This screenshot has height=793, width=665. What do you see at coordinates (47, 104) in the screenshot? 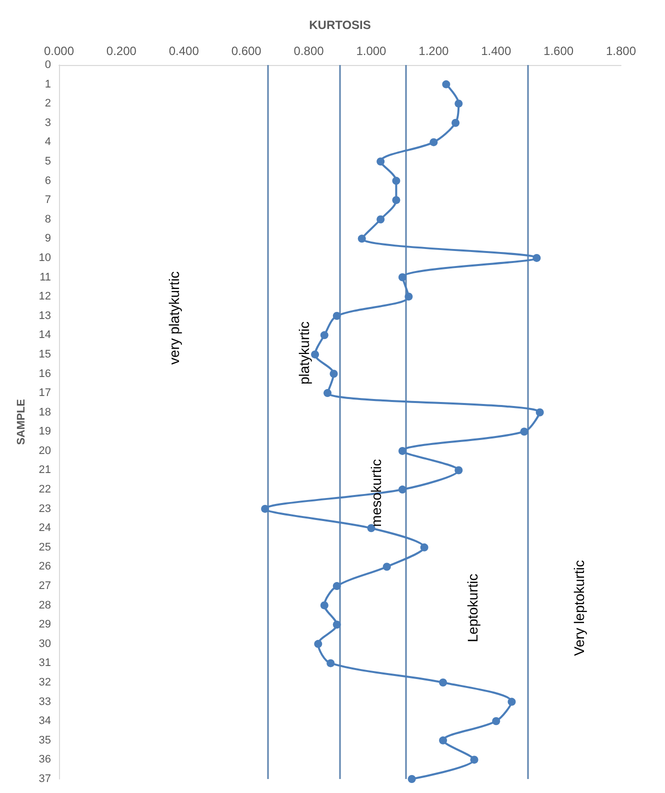
I see `y-tick-label: 2` at bounding box center [47, 104].